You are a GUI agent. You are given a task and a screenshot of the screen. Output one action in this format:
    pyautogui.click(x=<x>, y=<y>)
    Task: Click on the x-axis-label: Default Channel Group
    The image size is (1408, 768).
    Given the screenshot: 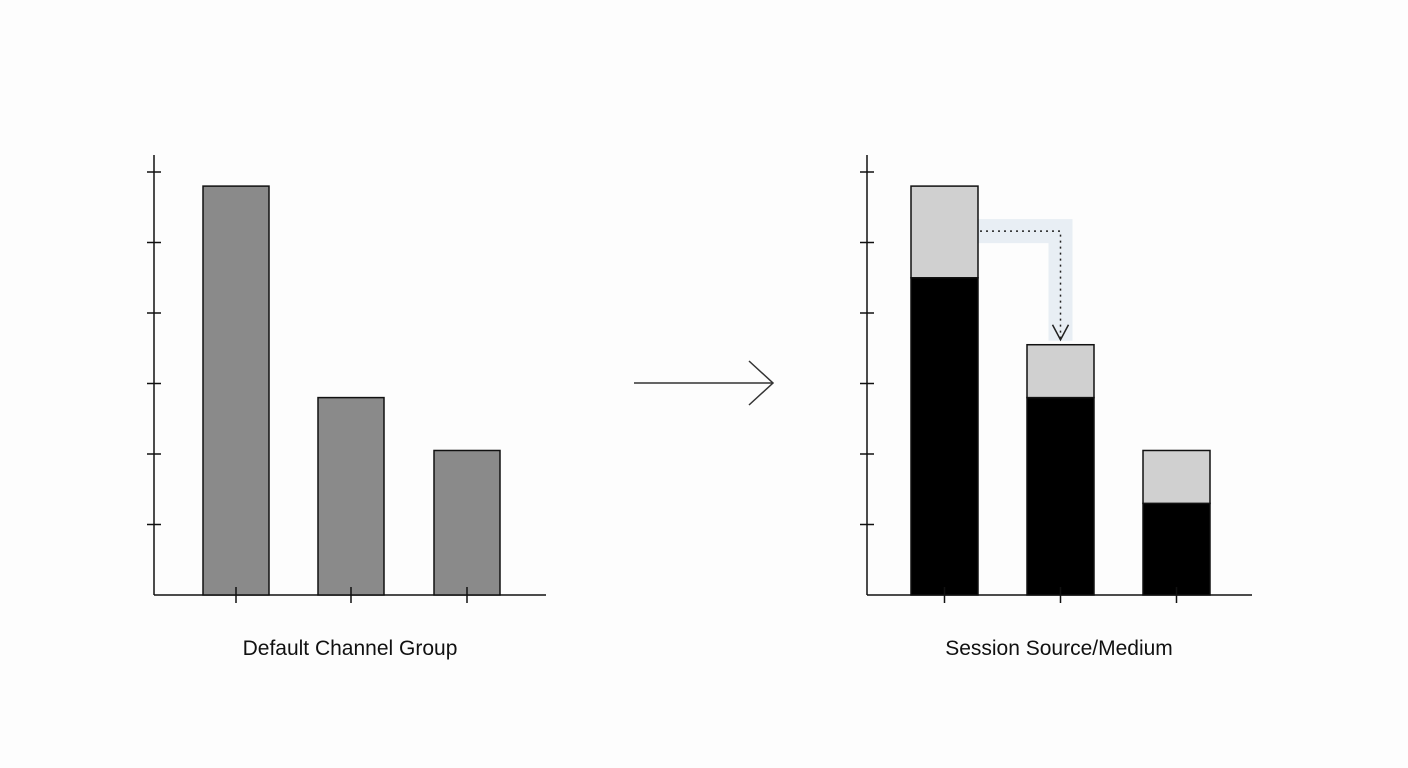 What is the action you would take?
    pyautogui.click(x=350, y=648)
    